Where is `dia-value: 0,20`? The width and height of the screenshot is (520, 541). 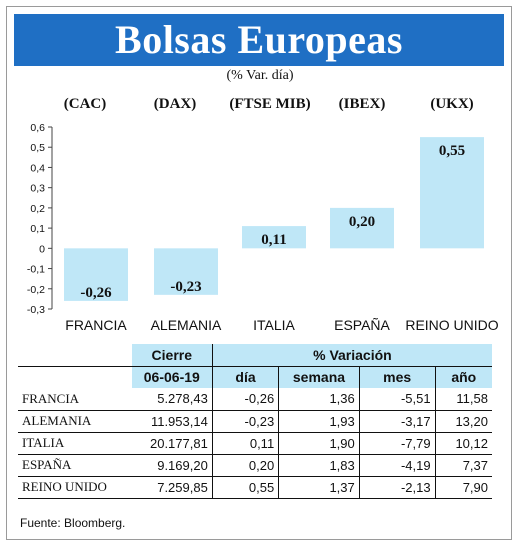 dia-value: 0,20 is located at coordinates (245, 465).